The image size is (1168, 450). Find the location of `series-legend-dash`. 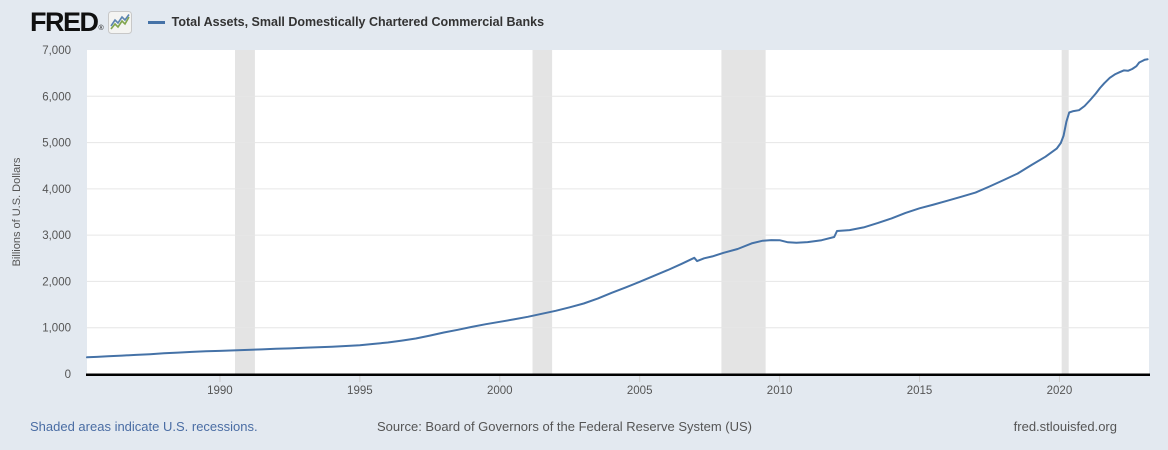

series-legend-dash is located at coordinates (156, 22).